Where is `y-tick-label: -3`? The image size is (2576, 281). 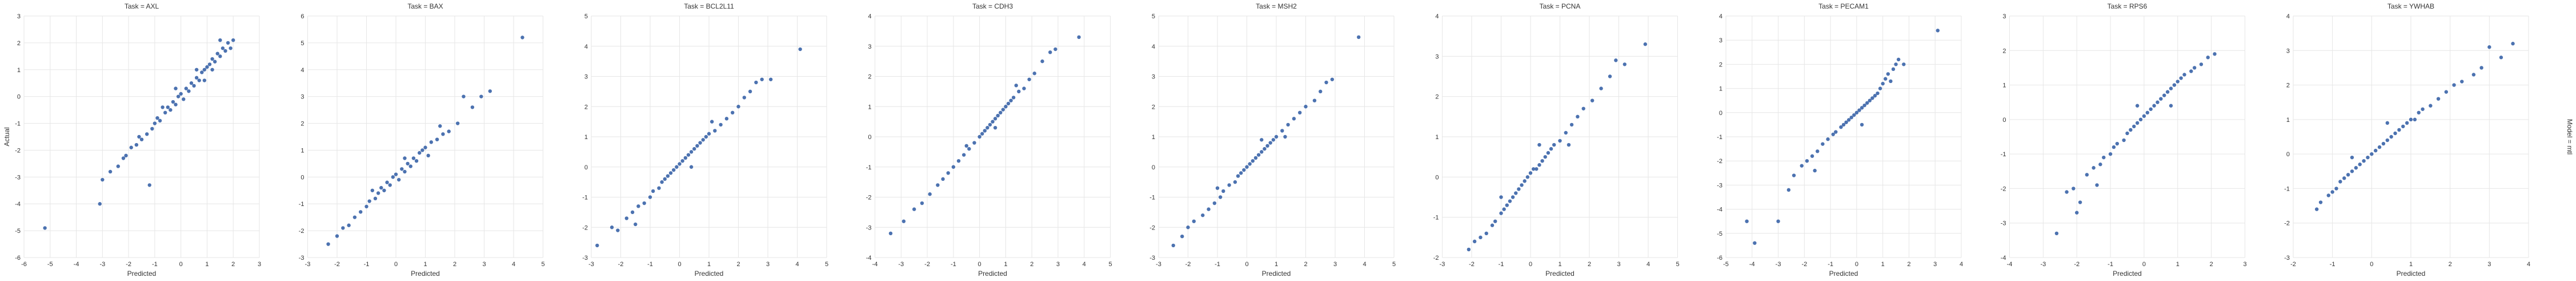 y-tick-label: -3 is located at coordinates (869, 227).